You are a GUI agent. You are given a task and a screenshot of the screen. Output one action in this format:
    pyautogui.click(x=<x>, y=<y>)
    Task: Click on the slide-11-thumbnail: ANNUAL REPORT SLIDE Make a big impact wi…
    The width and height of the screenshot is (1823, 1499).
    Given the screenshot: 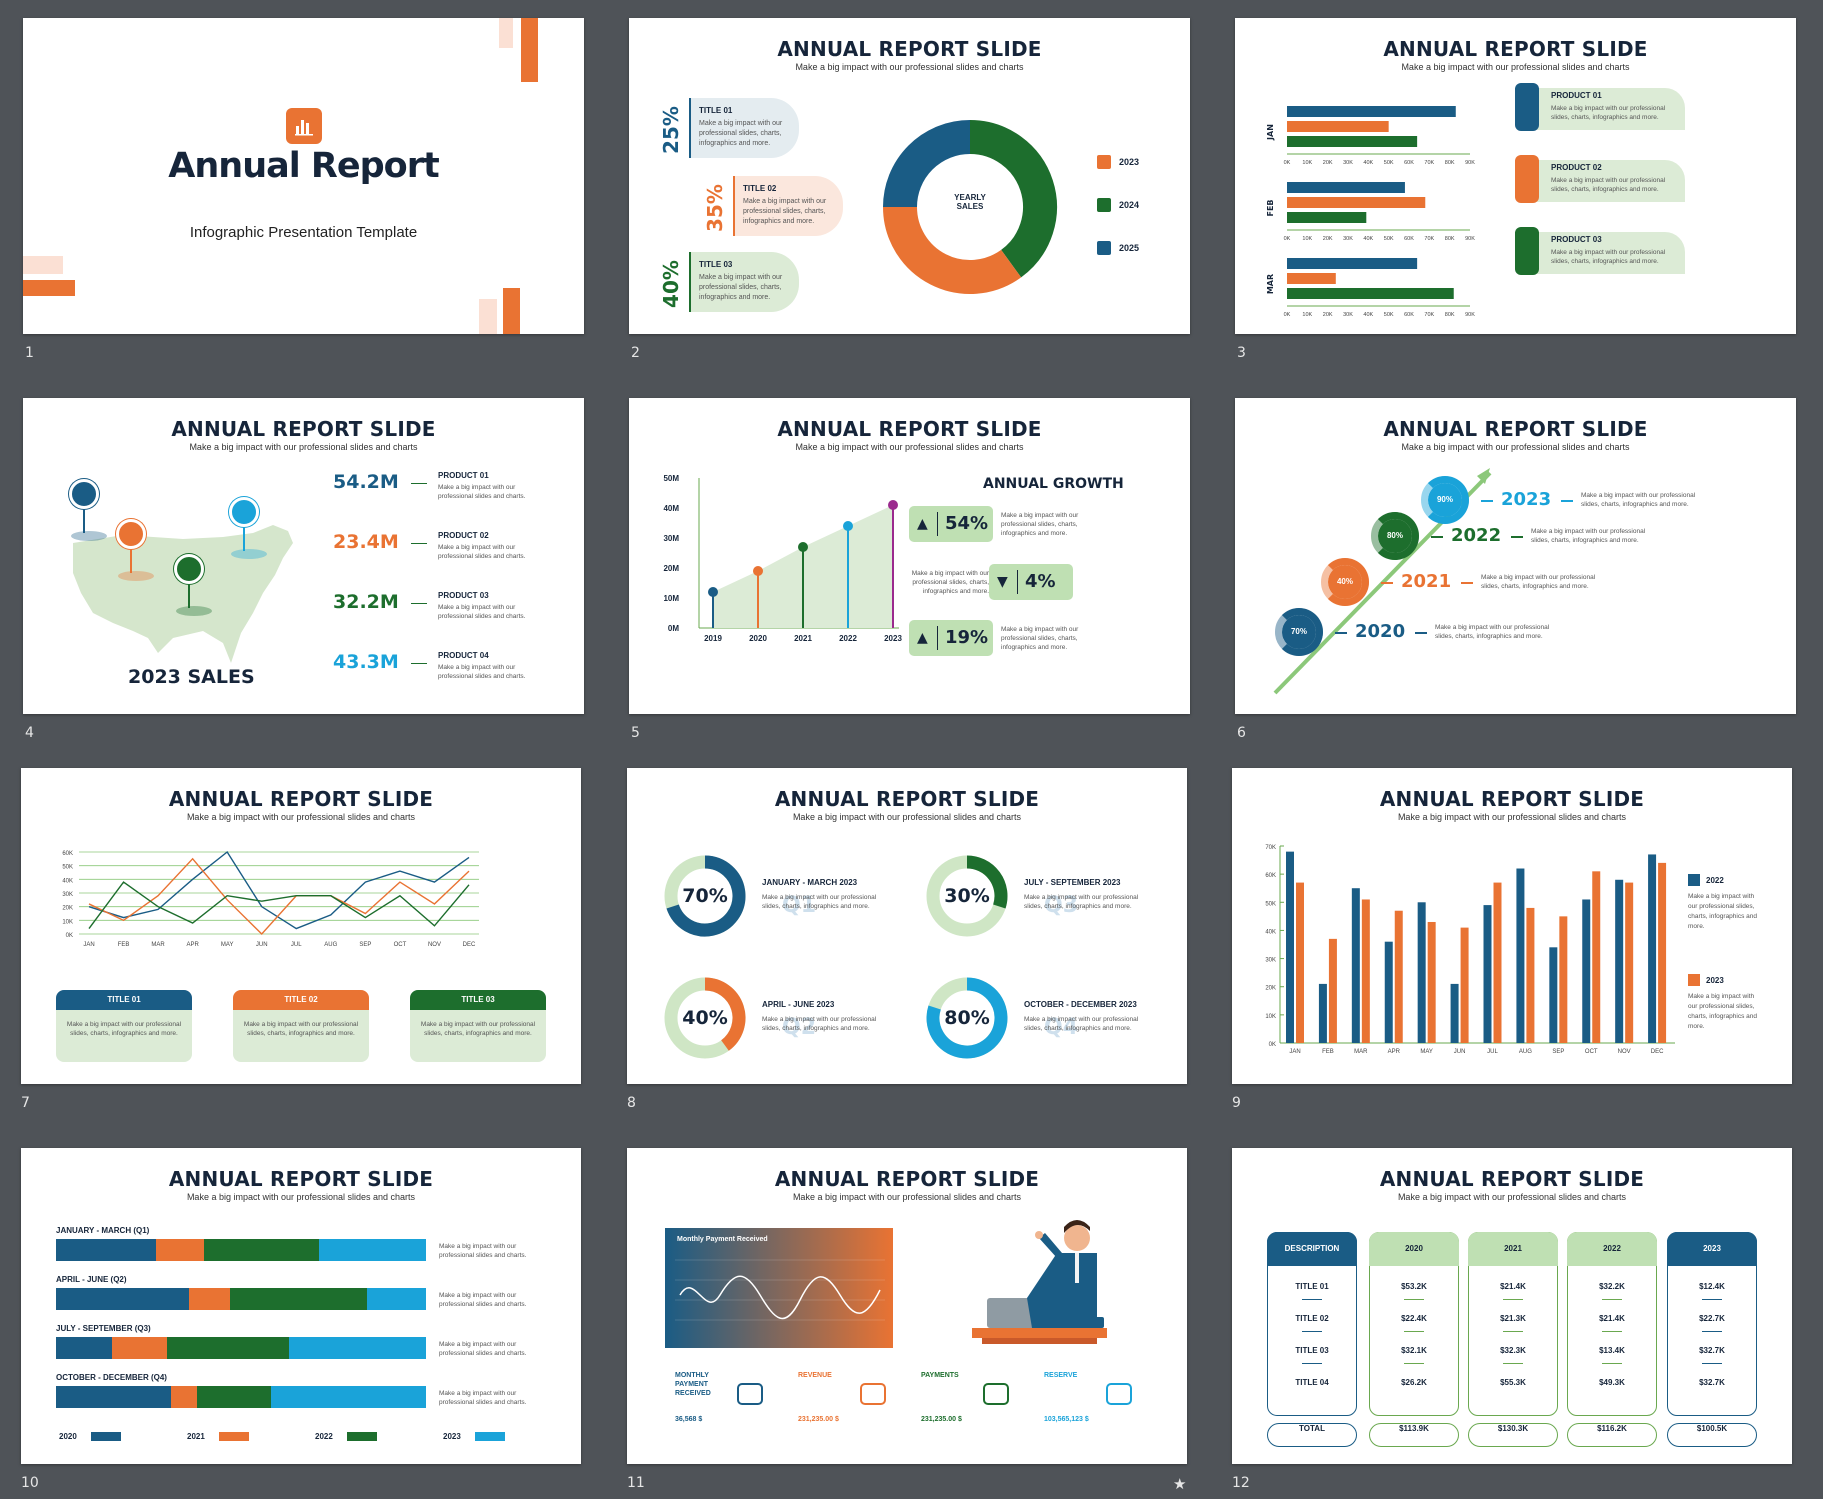 What is the action you would take?
    pyautogui.click(x=907, y=1306)
    